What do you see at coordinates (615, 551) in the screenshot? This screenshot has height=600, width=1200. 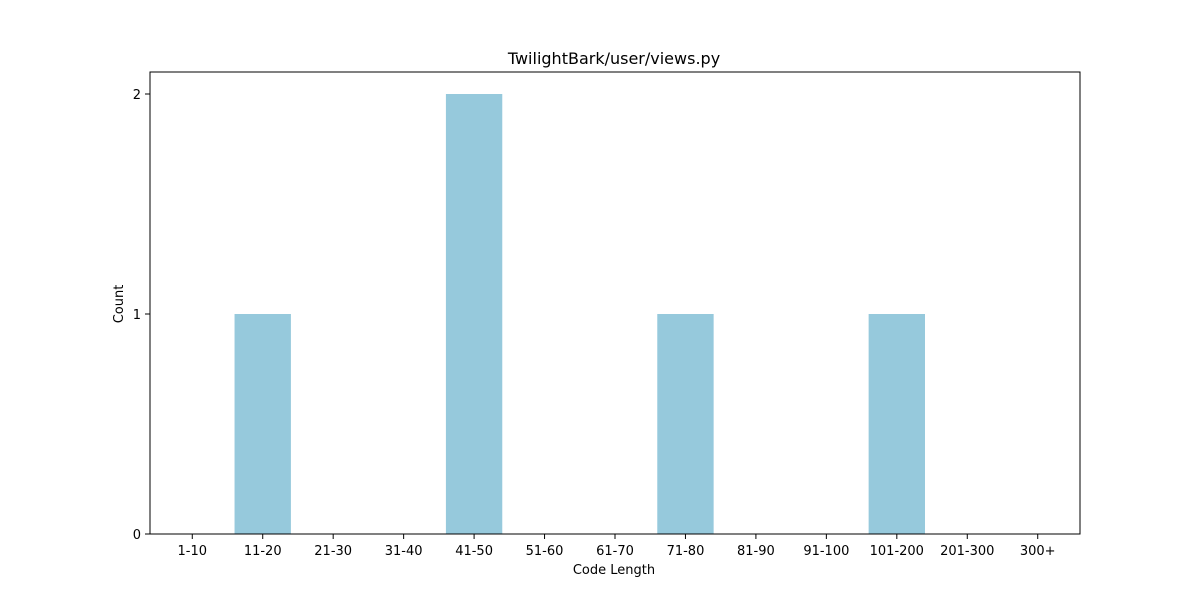 I see `x-tick-label: 61-70` at bounding box center [615, 551].